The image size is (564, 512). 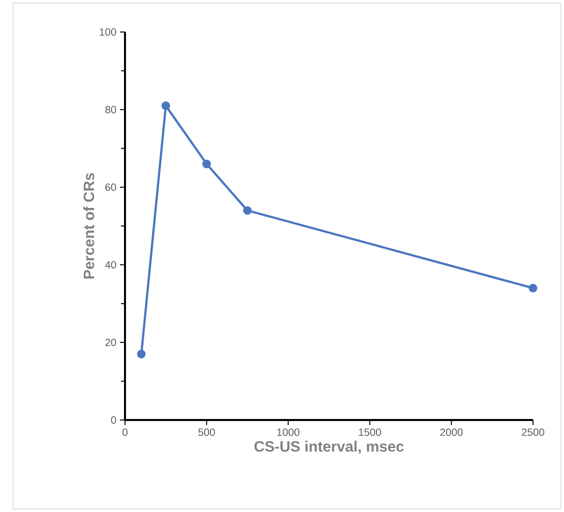 What do you see at coordinates (206, 432) in the screenshot?
I see `x-tick-label: 500` at bounding box center [206, 432].